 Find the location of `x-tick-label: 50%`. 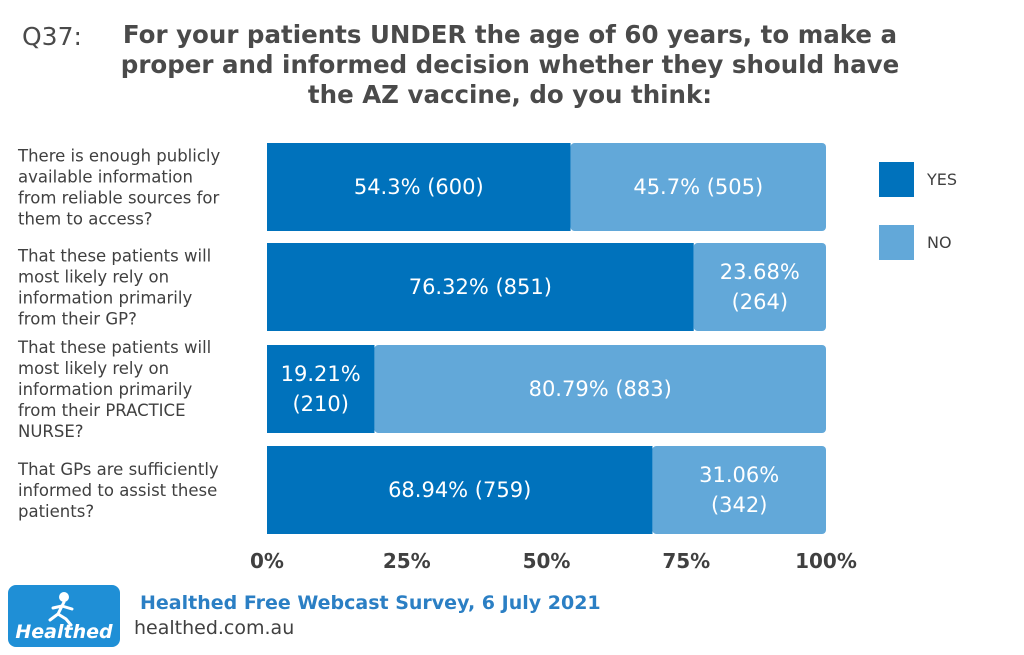

x-tick-label: 50% is located at coordinates (547, 561).